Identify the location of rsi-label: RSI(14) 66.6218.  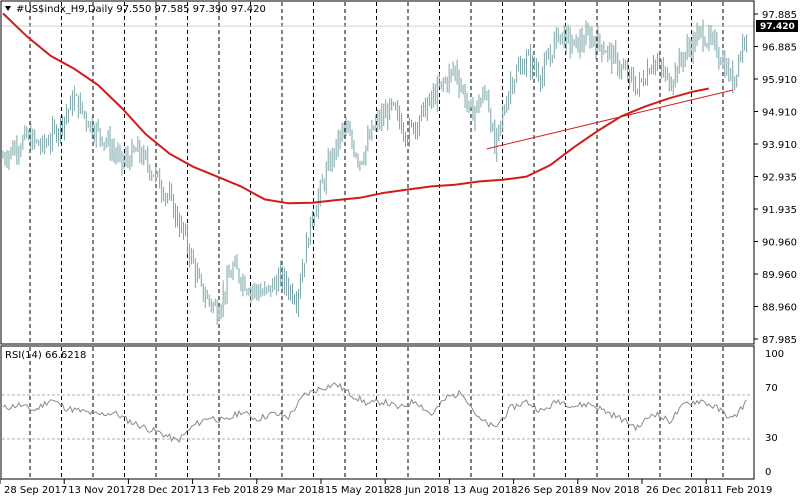
(45, 355).